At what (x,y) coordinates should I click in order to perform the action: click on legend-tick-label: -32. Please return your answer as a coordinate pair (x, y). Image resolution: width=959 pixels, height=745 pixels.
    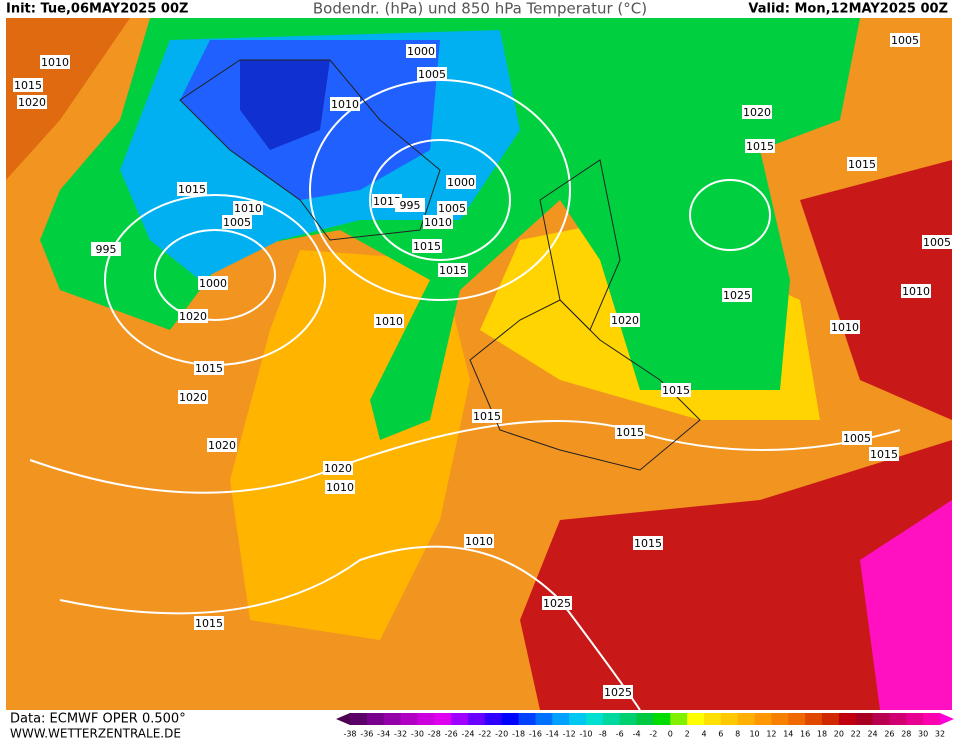
    Looking at the image, I should click on (400, 734).